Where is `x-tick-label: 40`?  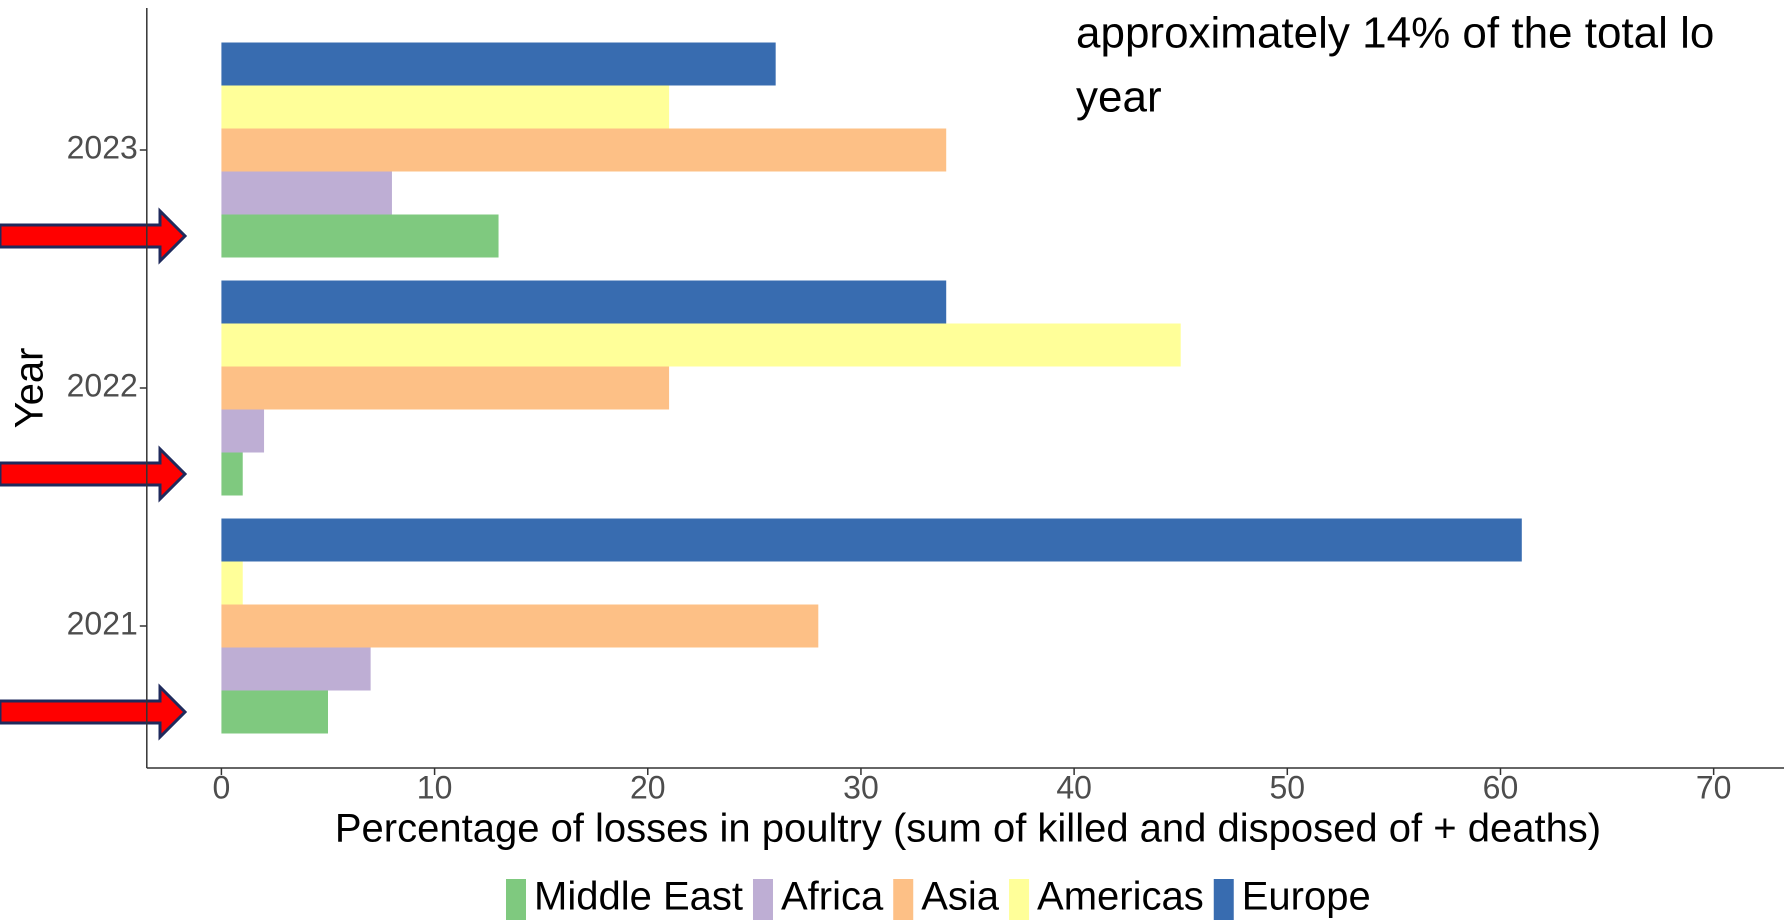 x-tick-label: 40 is located at coordinates (1074, 787).